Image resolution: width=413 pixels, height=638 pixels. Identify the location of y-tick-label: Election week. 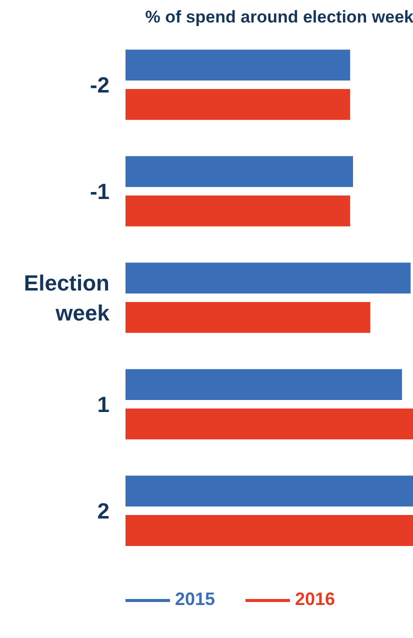
(67, 298).